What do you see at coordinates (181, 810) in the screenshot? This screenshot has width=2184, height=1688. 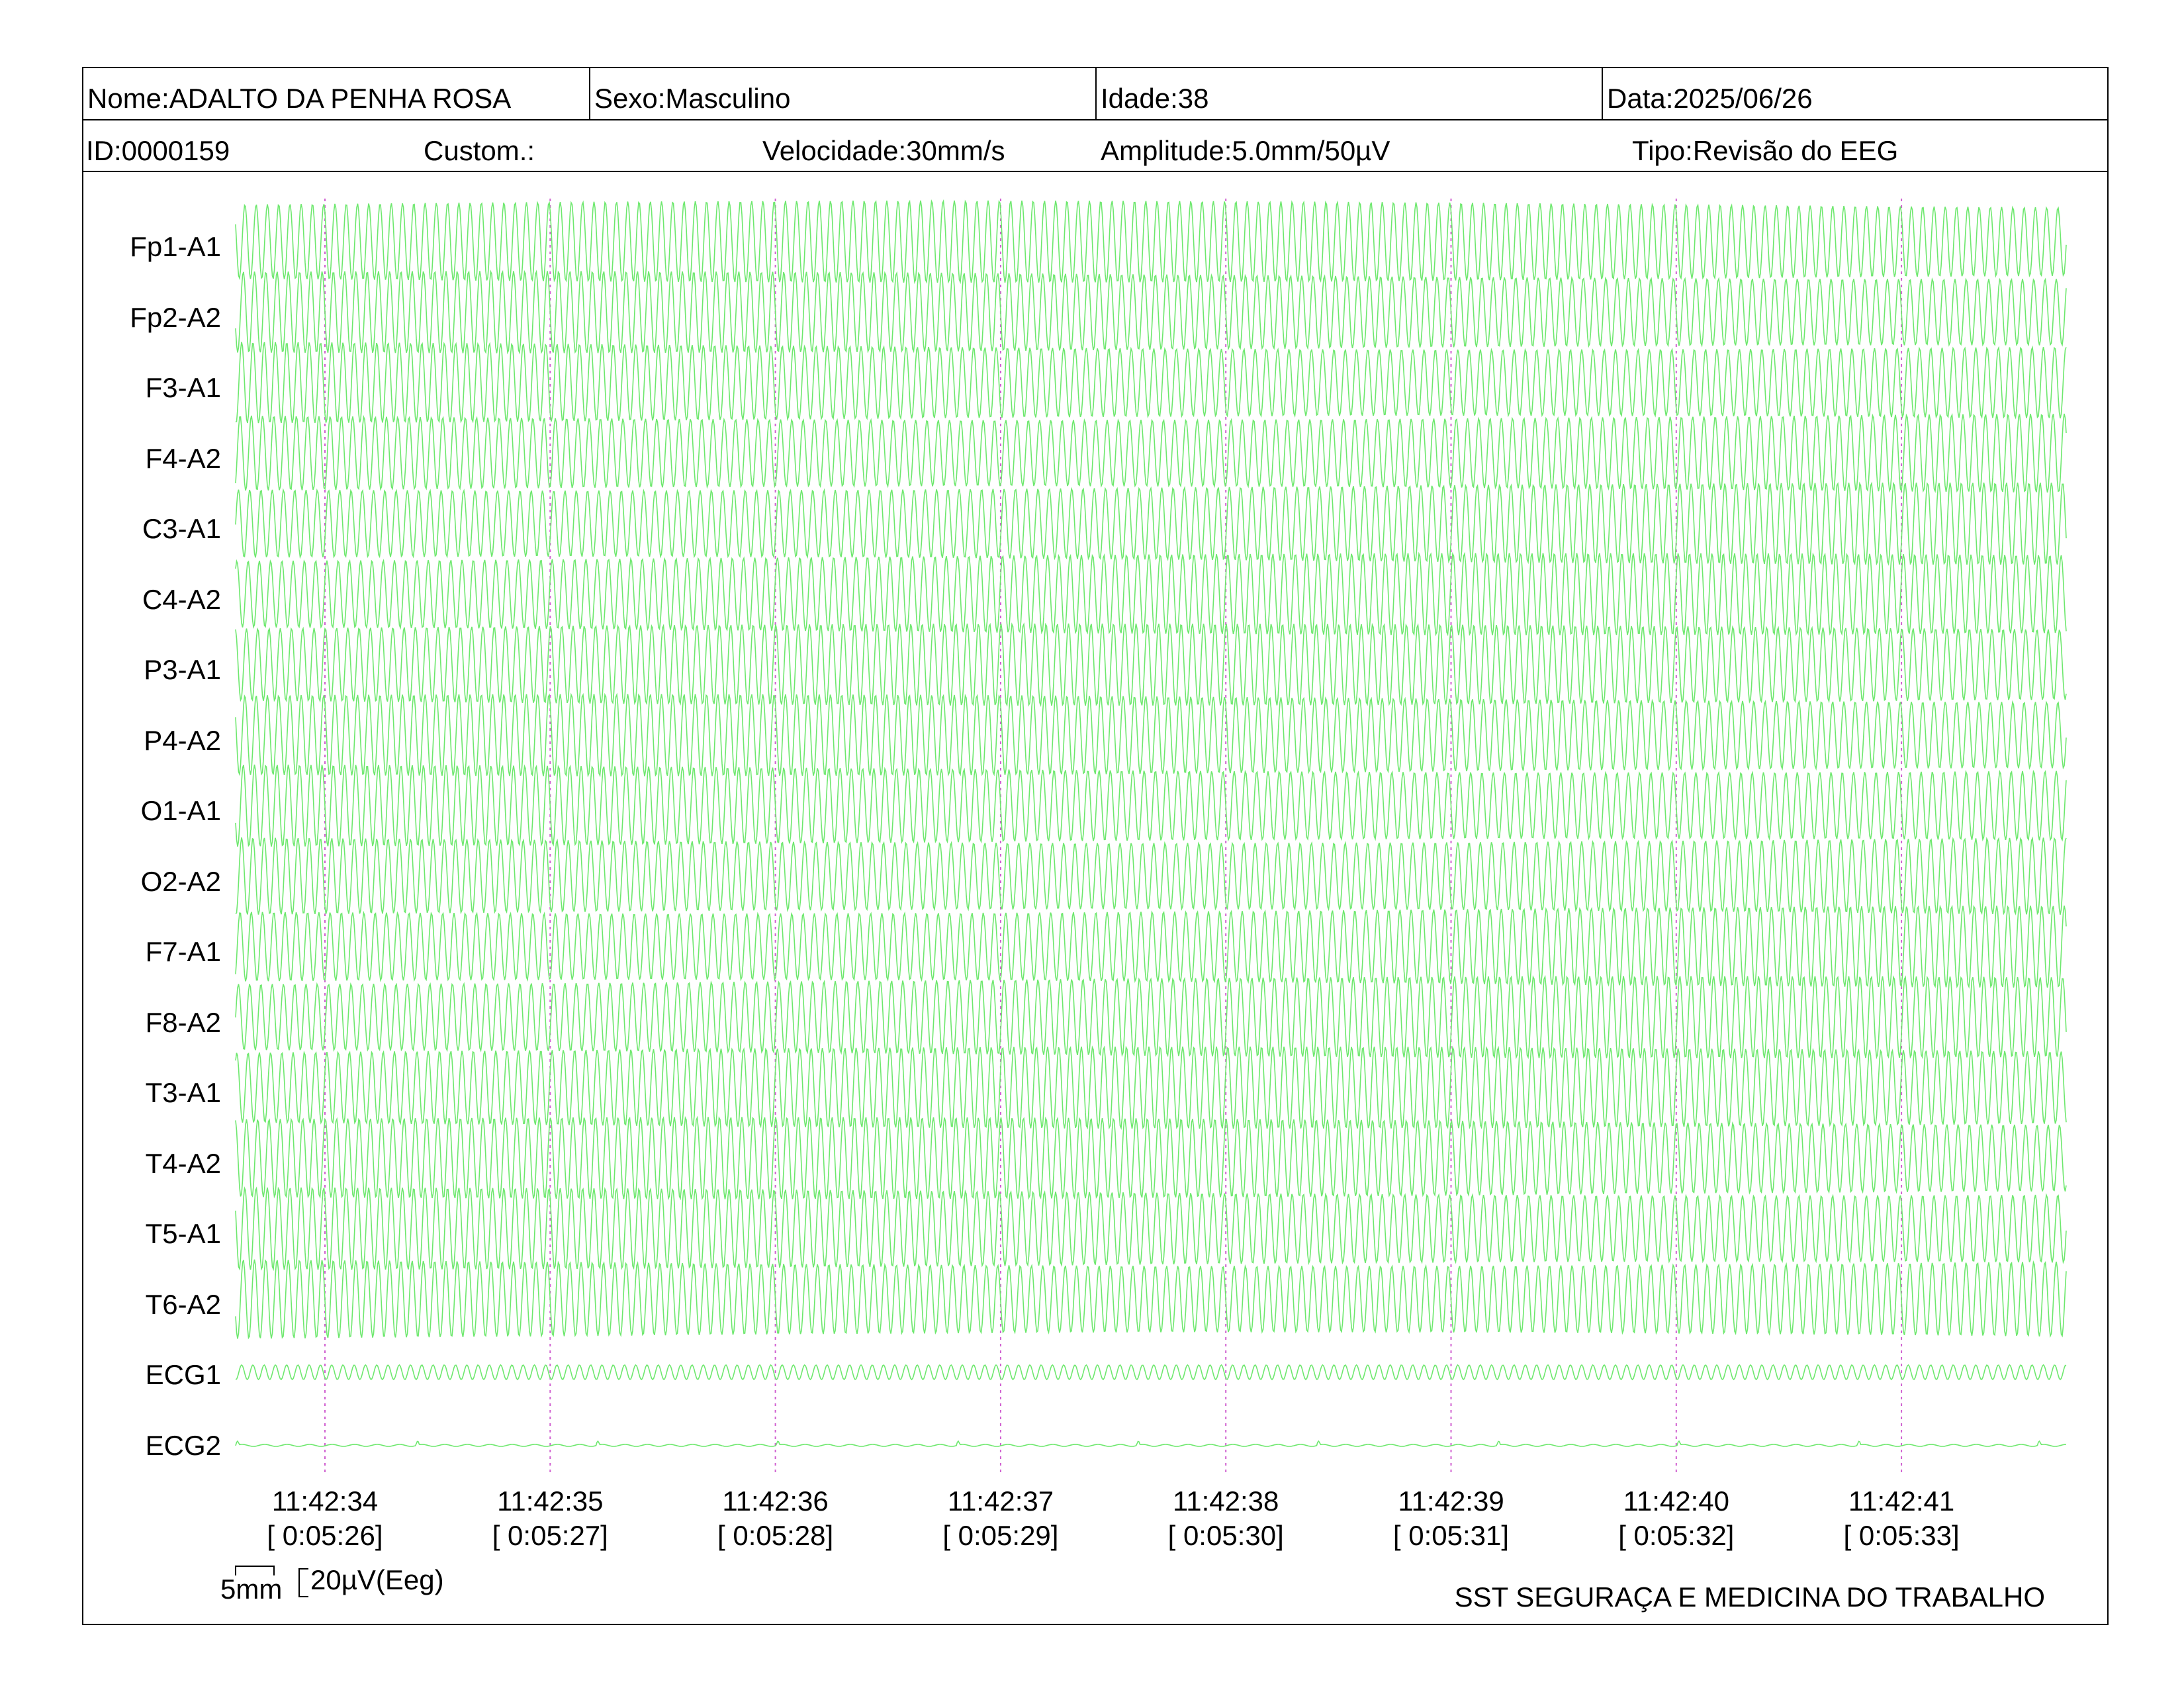 I see `channel-label: O1-A1` at bounding box center [181, 810].